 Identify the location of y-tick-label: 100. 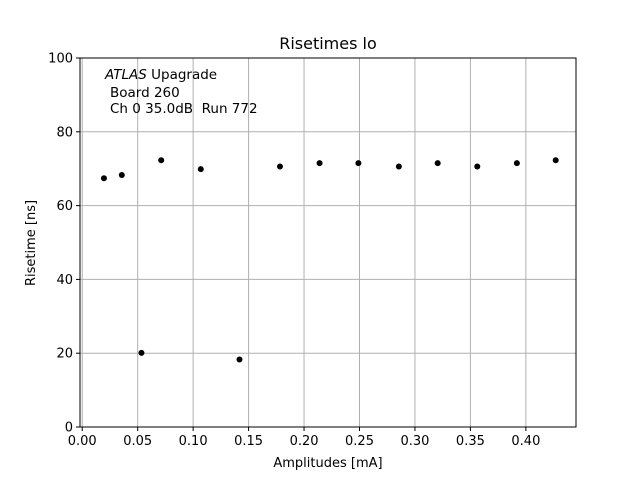
(60, 59).